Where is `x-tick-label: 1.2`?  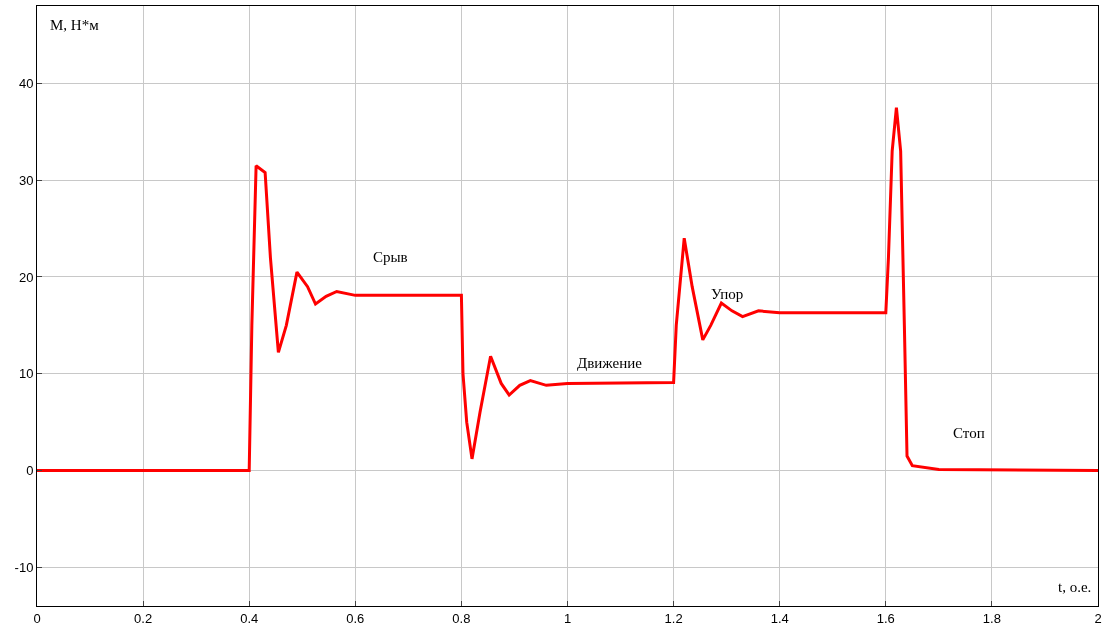
x-tick-label: 1.2 is located at coordinates (673, 618).